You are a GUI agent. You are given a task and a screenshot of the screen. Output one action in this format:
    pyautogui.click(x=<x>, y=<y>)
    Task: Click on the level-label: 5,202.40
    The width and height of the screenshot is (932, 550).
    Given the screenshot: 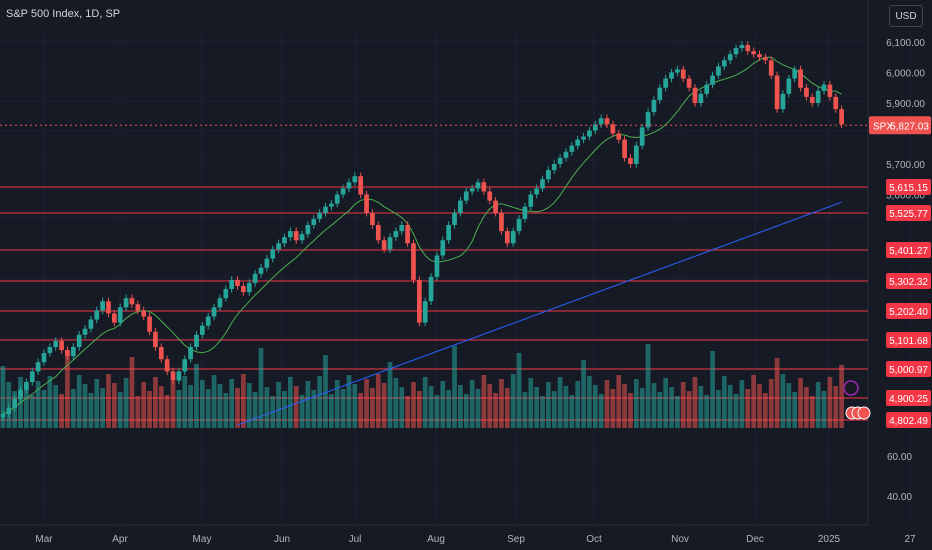 What is the action you would take?
    pyautogui.click(x=908, y=312)
    